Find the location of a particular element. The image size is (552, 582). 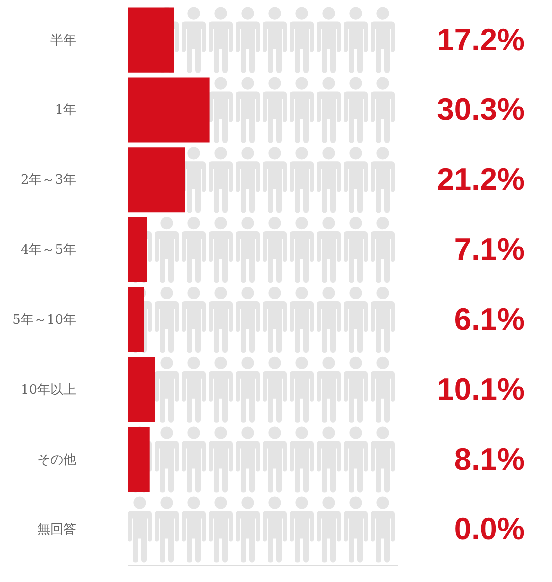

data-label: 0.0% is located at coordinates (489, 529).